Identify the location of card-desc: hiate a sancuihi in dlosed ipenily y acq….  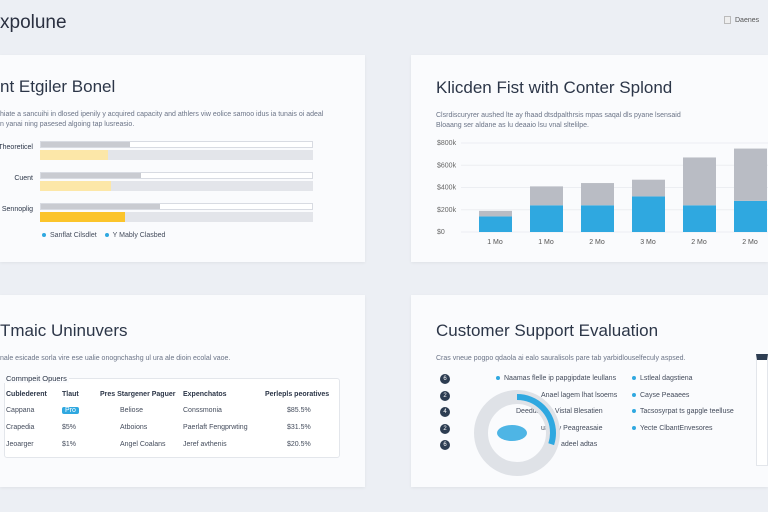
(162, 119).